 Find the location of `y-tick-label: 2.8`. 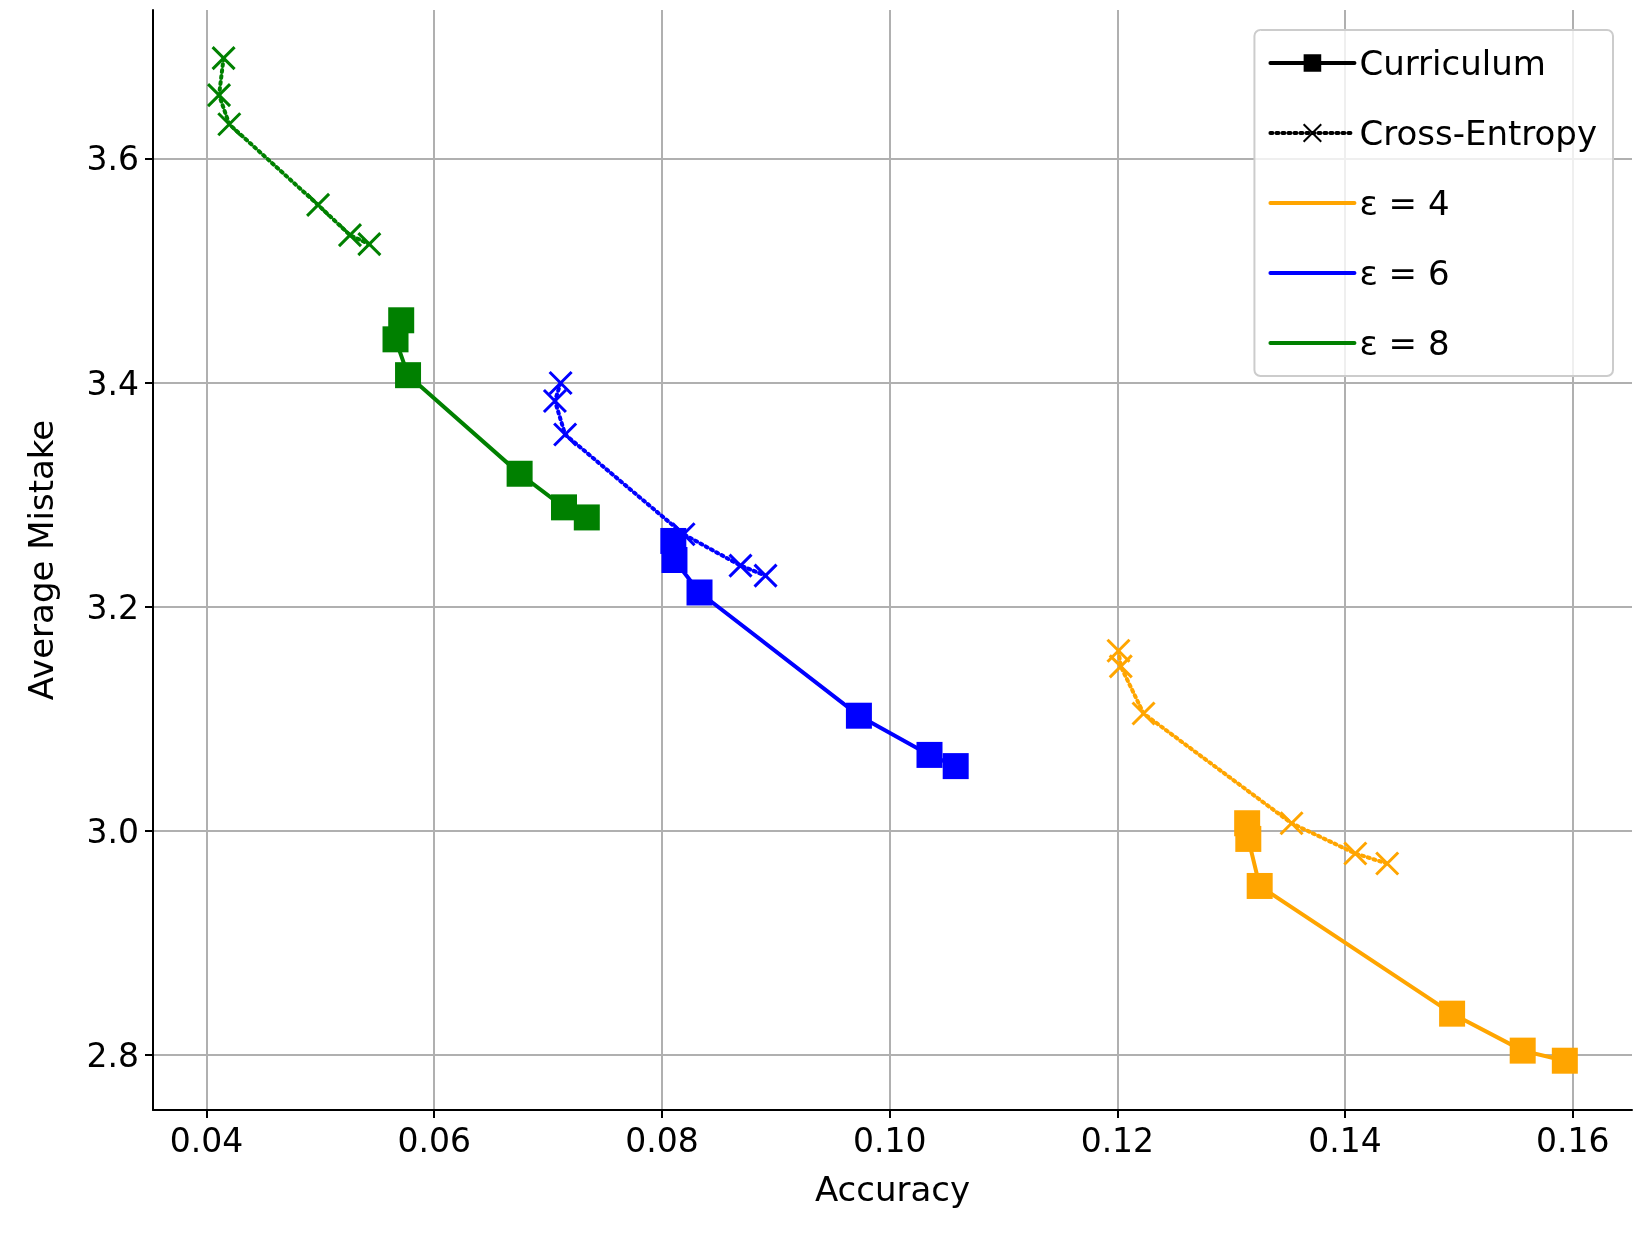

y-tick-label: 2.8 is located at coordinates (112, 1055).